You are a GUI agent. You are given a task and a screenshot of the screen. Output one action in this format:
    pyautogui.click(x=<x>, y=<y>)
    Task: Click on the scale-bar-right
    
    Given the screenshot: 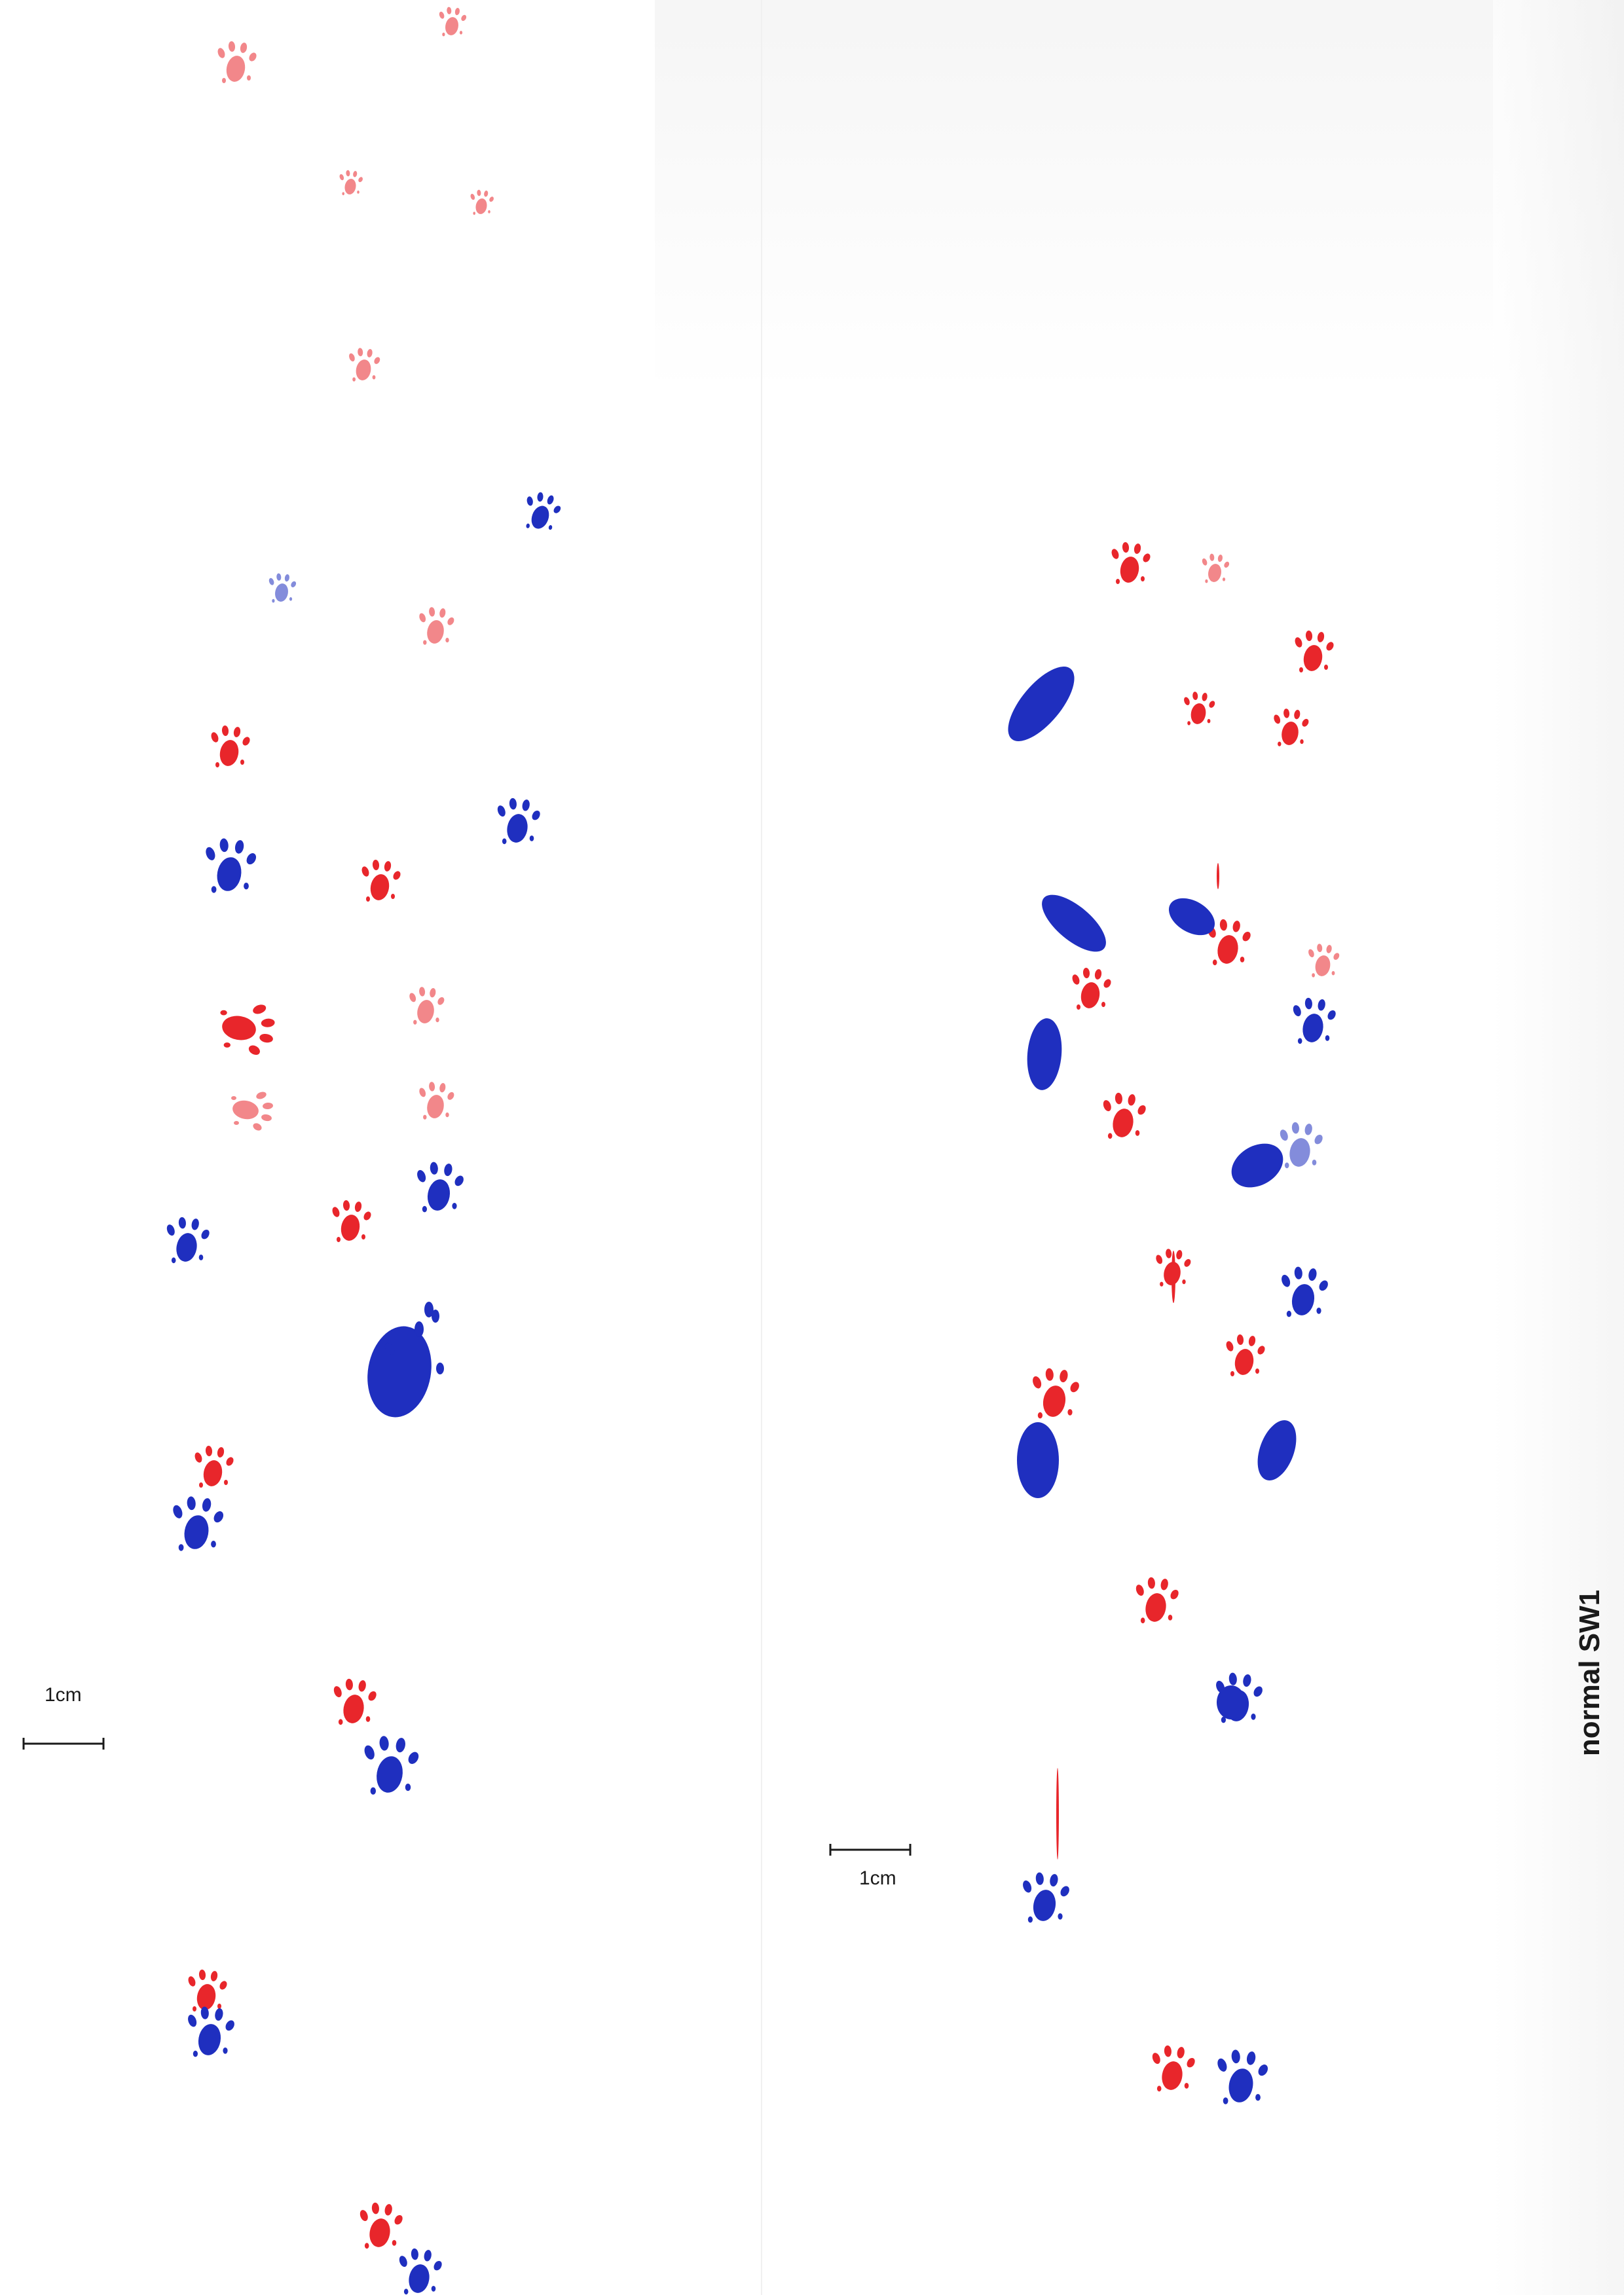 What is the action you would take?
    pyautogui.click(x=870, y=1850)
    